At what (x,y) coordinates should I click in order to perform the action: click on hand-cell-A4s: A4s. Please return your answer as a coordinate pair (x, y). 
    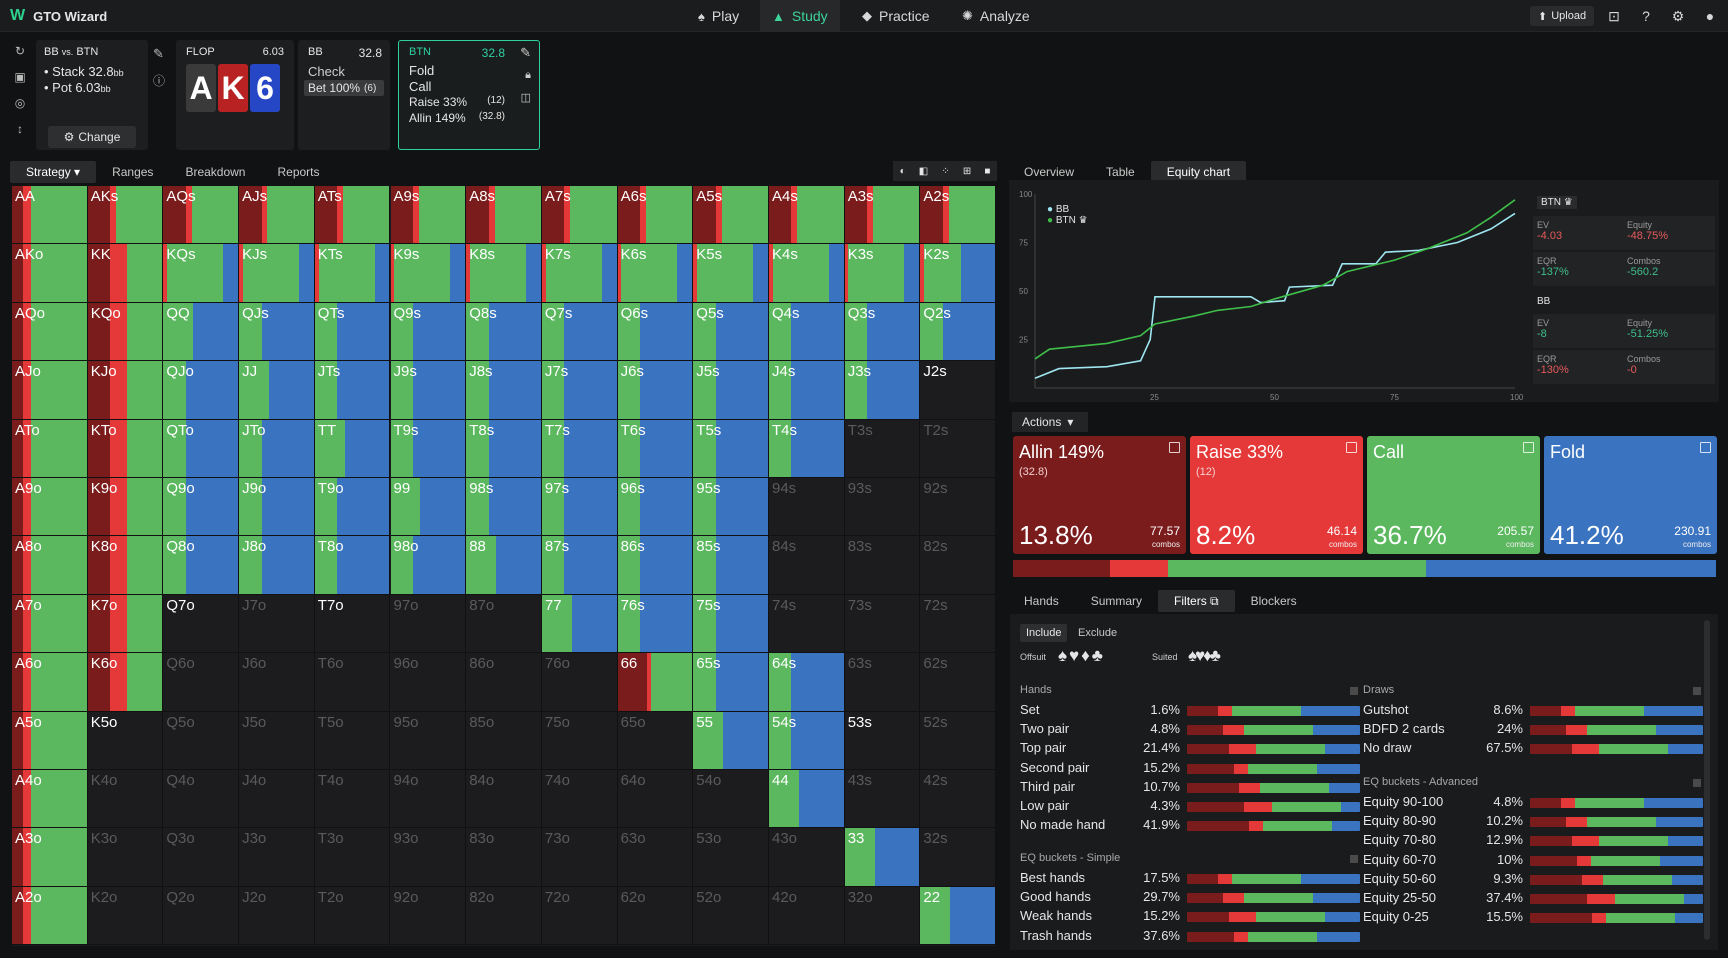
    Looking at the image, I should click on (807, 215).